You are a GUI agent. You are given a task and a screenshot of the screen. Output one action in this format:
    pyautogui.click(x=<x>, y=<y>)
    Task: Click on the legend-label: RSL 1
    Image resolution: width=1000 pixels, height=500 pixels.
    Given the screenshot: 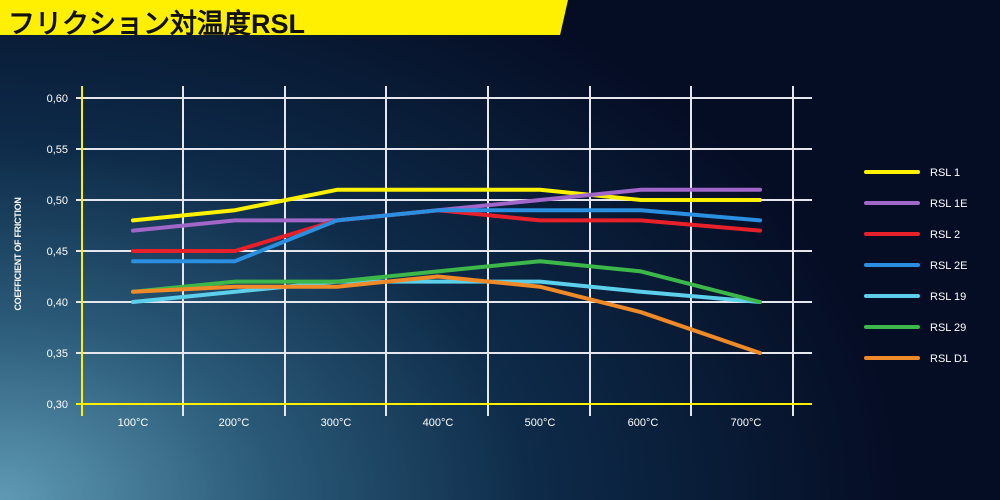 What is the action you would take?
    pyautogui.click(x=945, y=173)
    